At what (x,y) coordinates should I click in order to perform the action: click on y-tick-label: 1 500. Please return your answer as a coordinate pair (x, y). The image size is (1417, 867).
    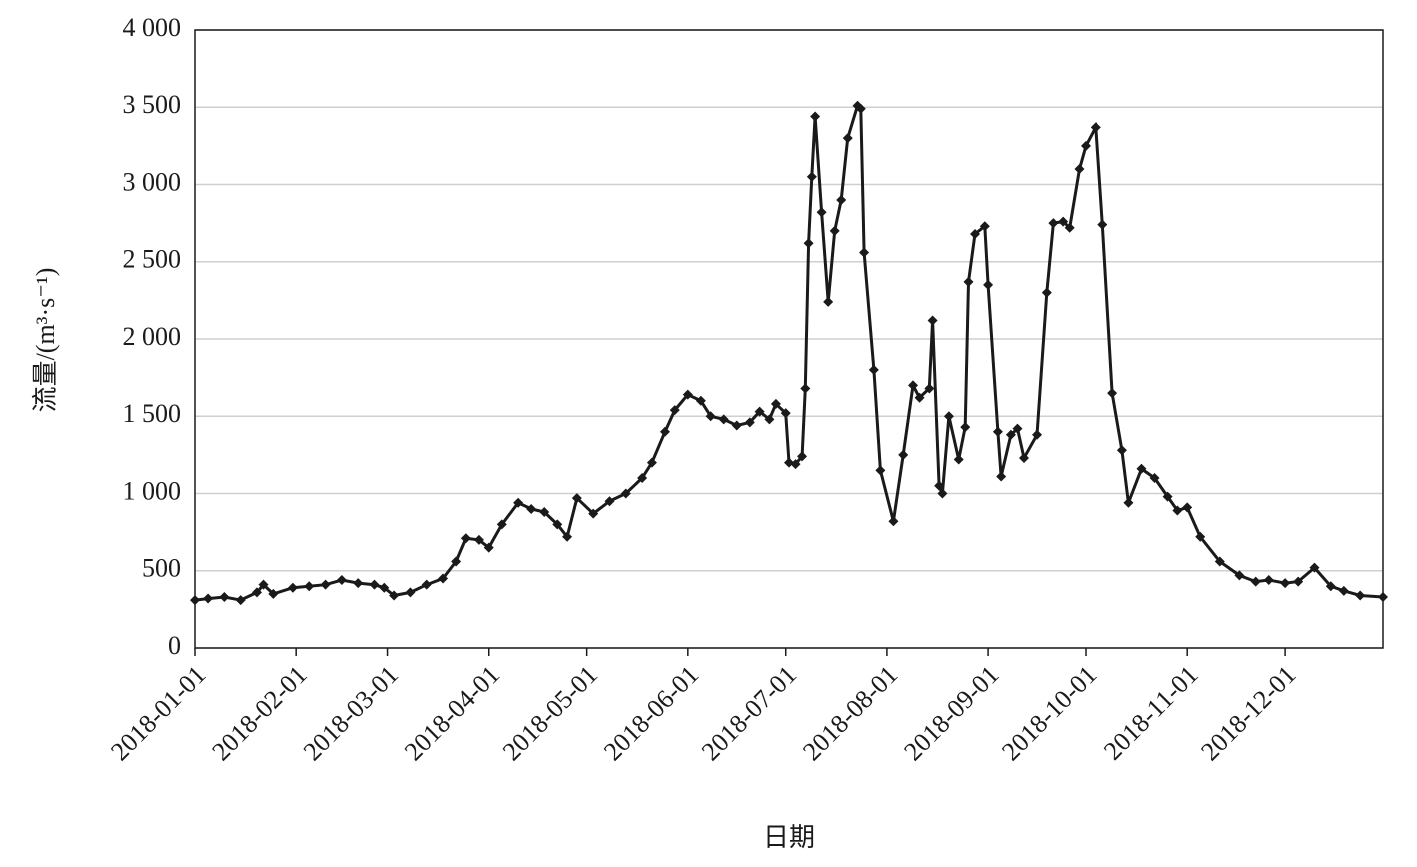
    Looking at the image, I should click on (152, 413).